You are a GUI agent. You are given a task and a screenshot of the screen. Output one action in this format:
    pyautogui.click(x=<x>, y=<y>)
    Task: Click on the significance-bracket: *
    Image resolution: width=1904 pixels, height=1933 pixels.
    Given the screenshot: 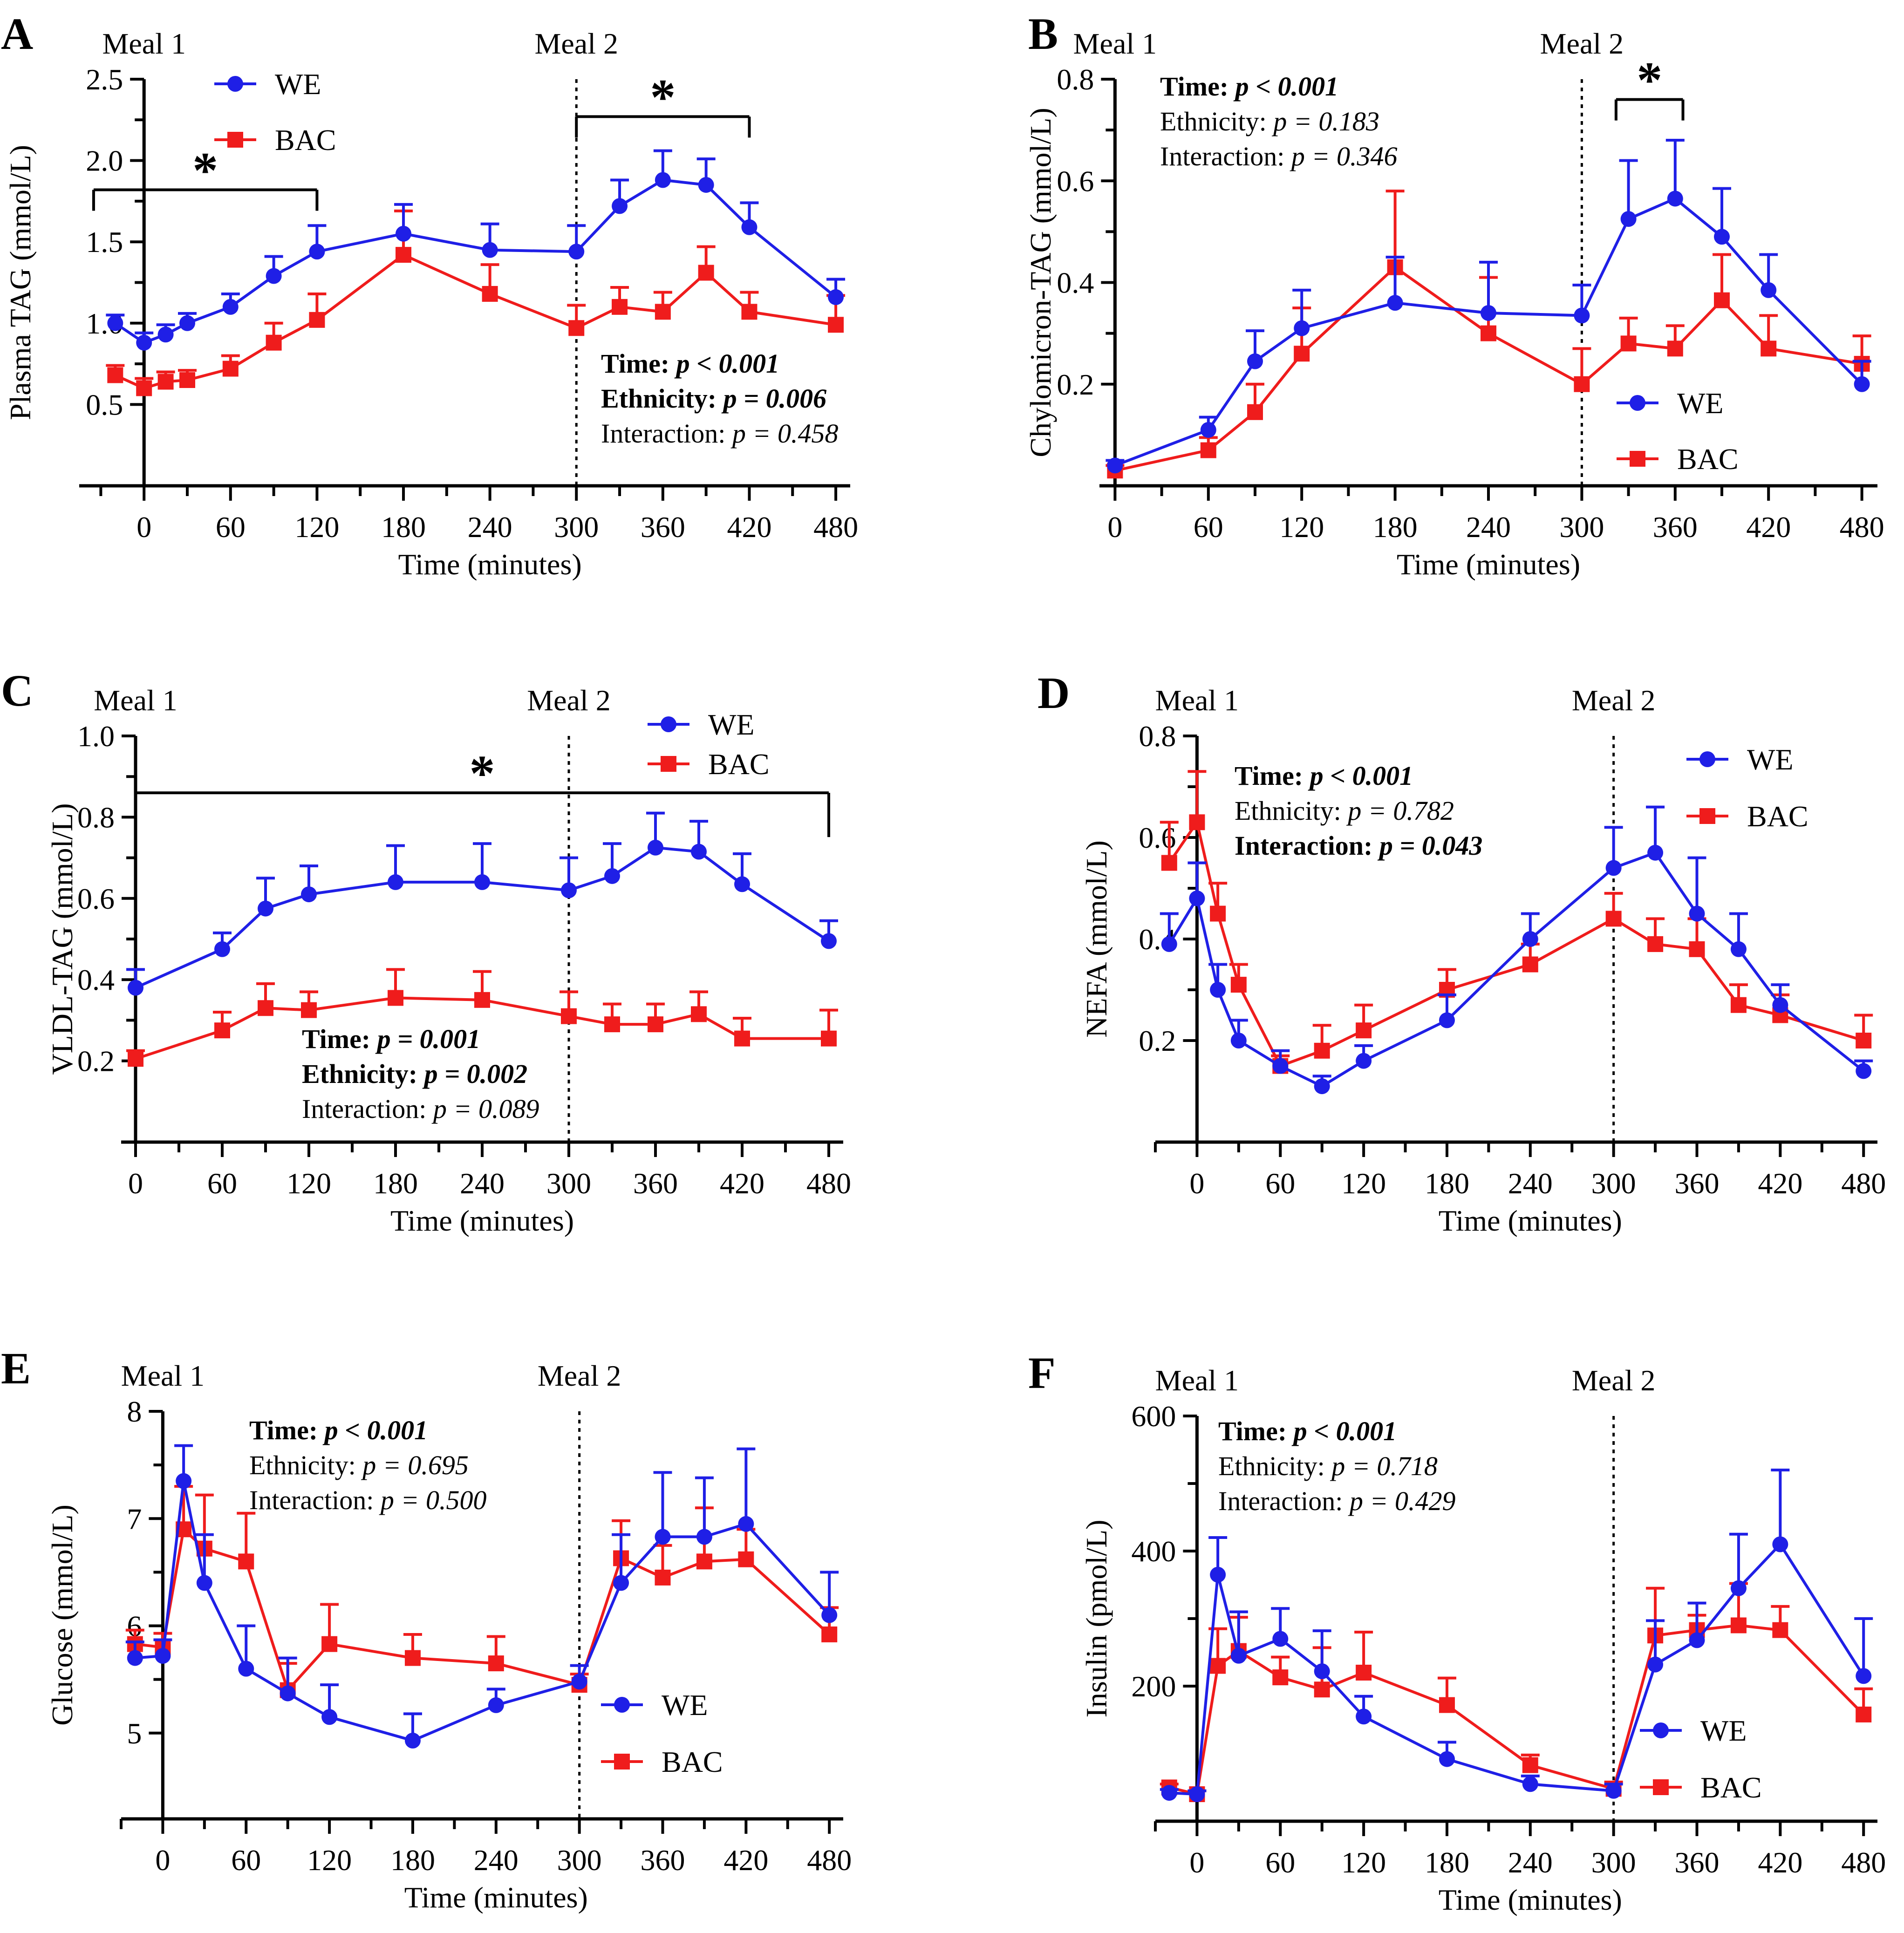 What is the action you would take?
    pyautogui.click(x=663, y=103)
    